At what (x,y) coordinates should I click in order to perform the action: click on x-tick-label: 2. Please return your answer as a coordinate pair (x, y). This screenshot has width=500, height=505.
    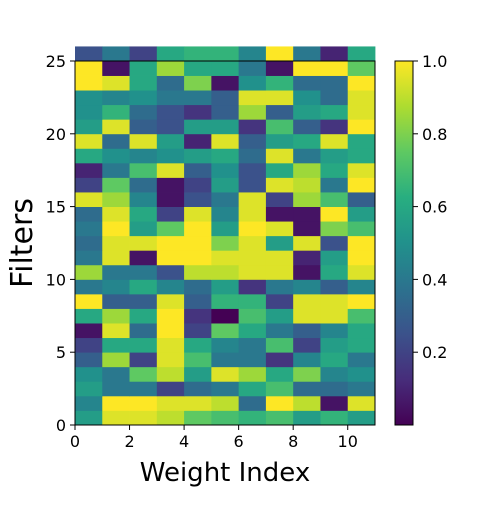
    Looking at the image, I should click on (129, 441).